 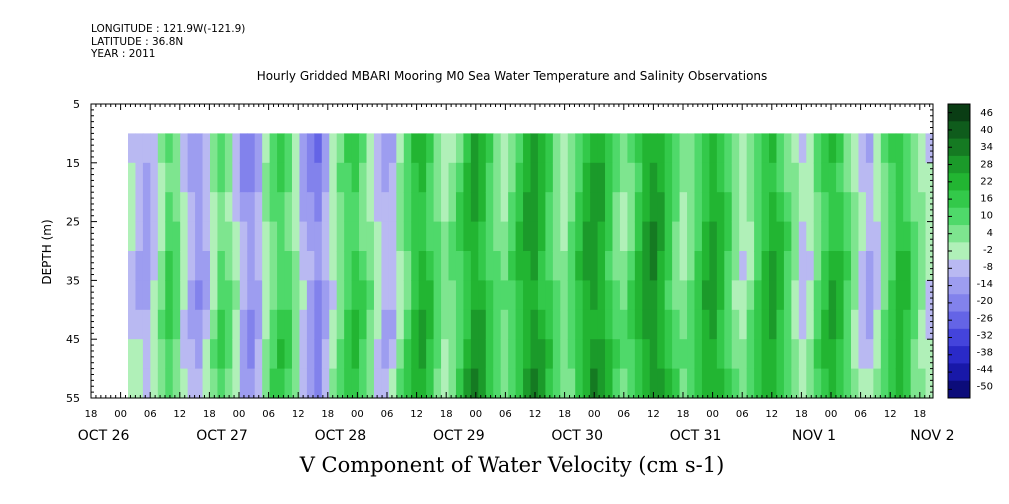 I want to click on x-hour-label: 18, so click(x=446, y=414).